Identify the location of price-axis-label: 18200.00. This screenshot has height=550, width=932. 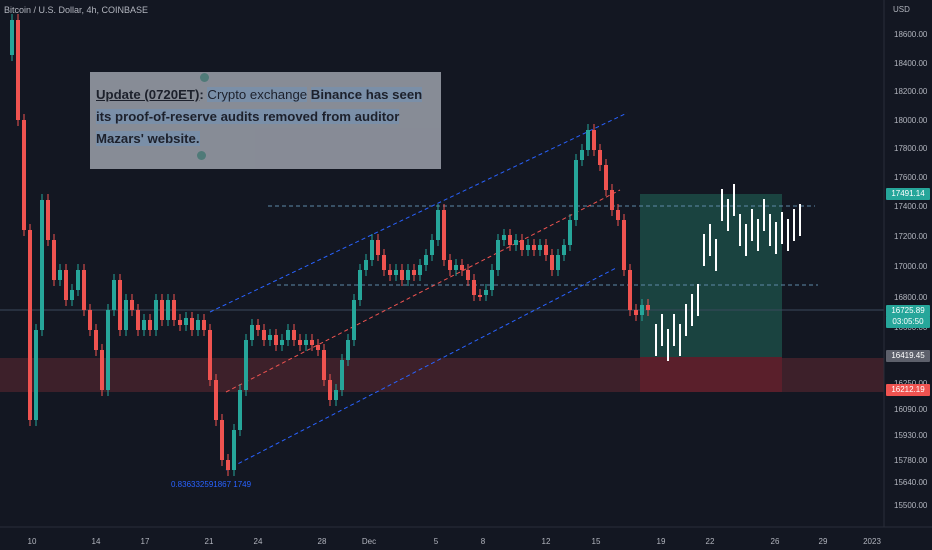
(911, 91).